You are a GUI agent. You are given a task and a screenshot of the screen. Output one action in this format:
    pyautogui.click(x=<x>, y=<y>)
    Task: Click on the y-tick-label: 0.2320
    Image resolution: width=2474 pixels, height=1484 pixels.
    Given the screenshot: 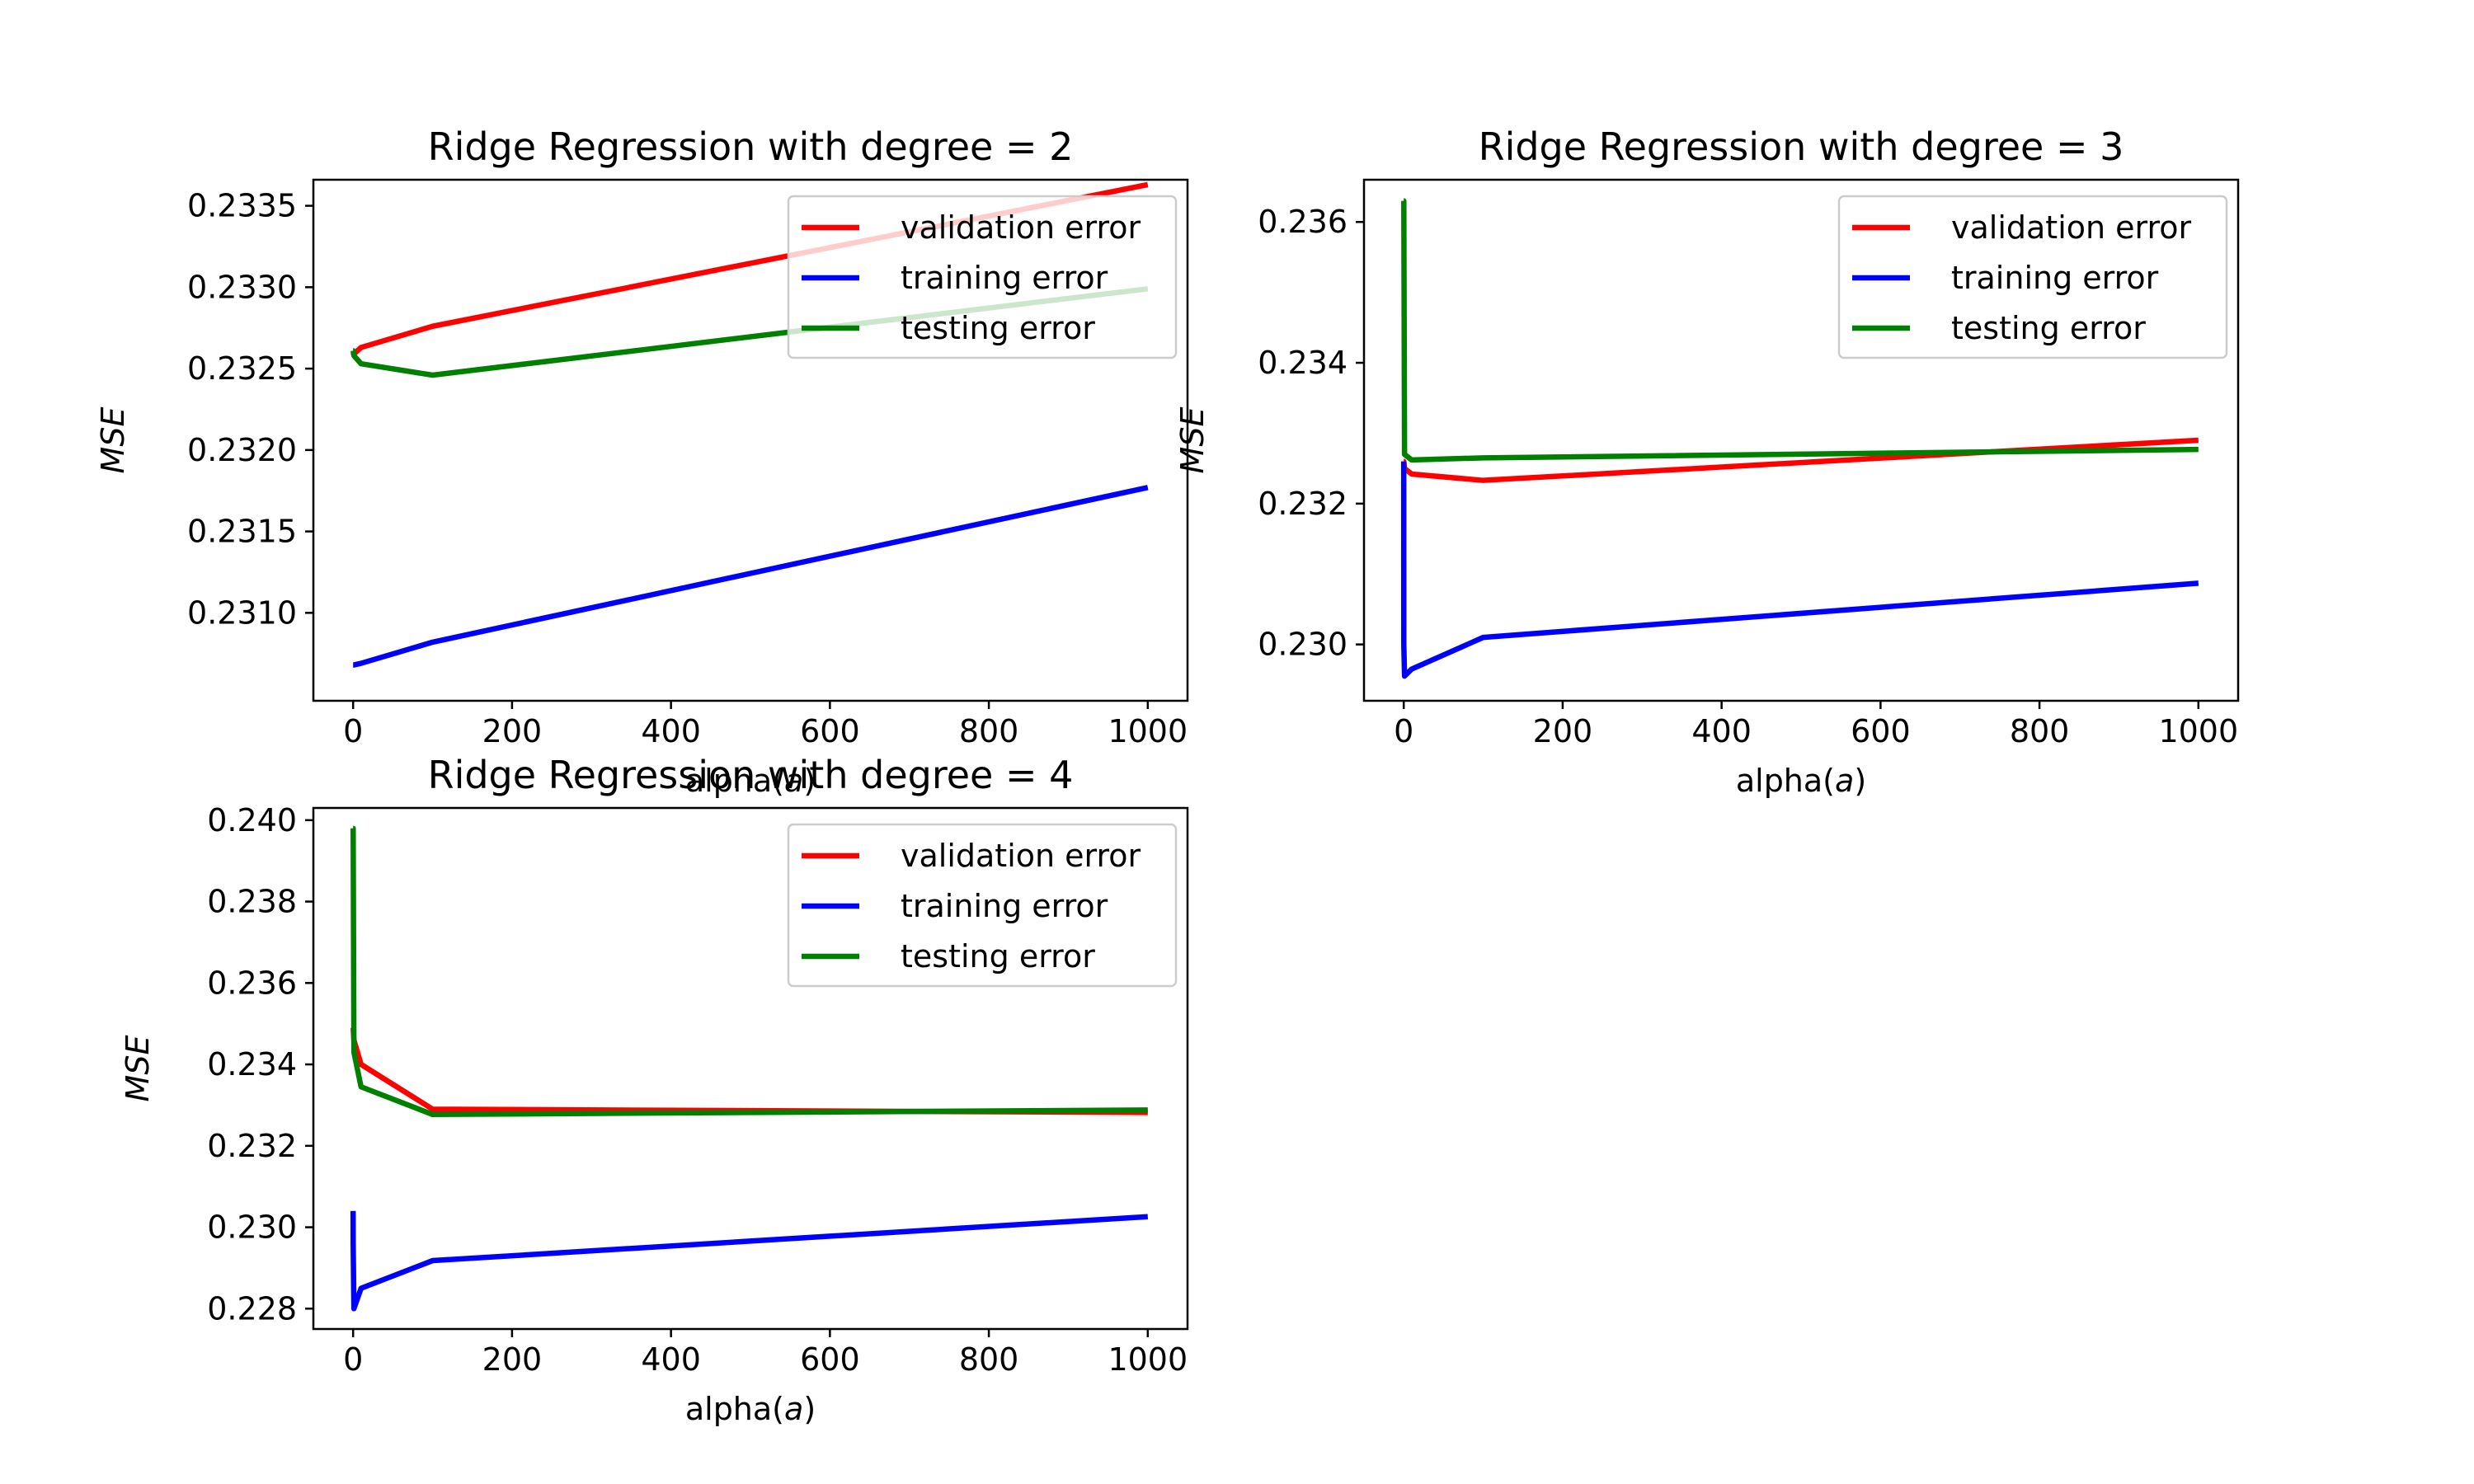 What is the action you would take?
    pyautogui.click(x=242, y=450)
    